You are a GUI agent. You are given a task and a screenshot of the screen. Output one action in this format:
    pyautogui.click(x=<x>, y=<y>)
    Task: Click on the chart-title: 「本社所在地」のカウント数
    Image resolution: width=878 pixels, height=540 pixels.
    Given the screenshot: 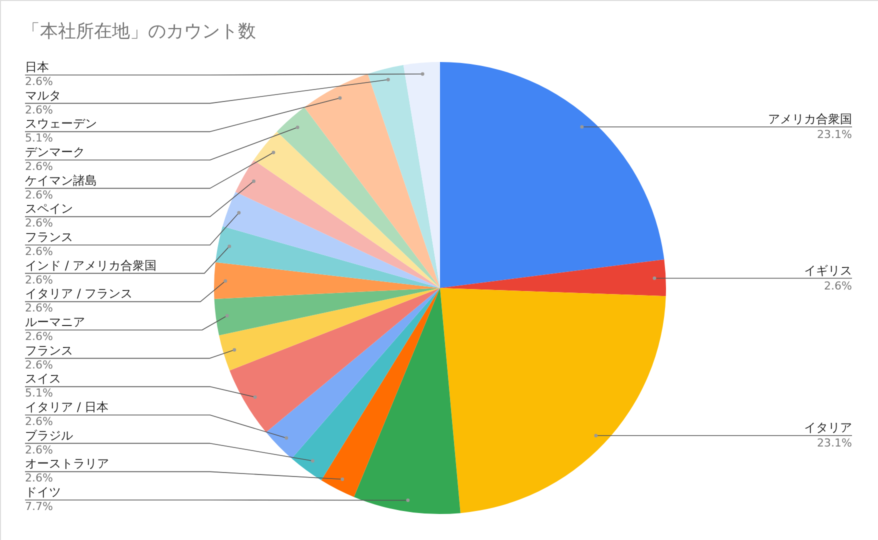 What is the action you would take?
    pyautogui.click(x=139, y=31)
    